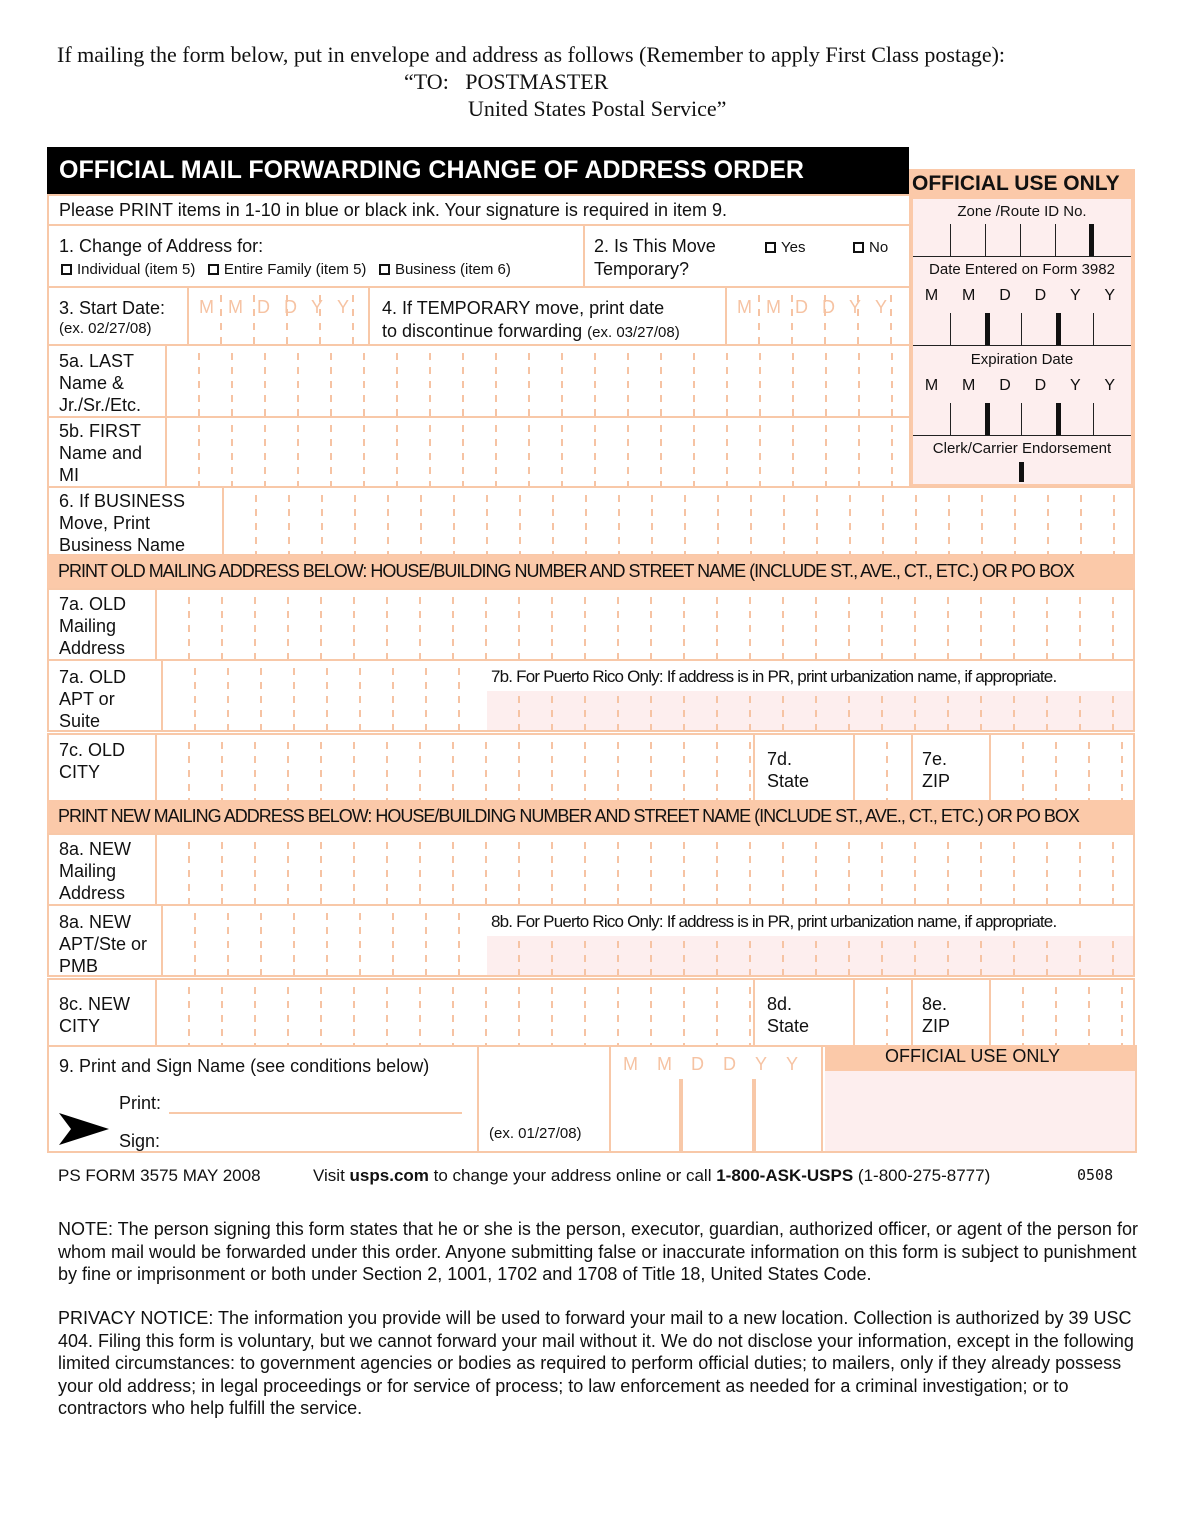  What do you see at coordinates (506, 81) in the screenshot?
I see `mailing-to: “TO: POSTMASTER` at bounding box center [506, 81].